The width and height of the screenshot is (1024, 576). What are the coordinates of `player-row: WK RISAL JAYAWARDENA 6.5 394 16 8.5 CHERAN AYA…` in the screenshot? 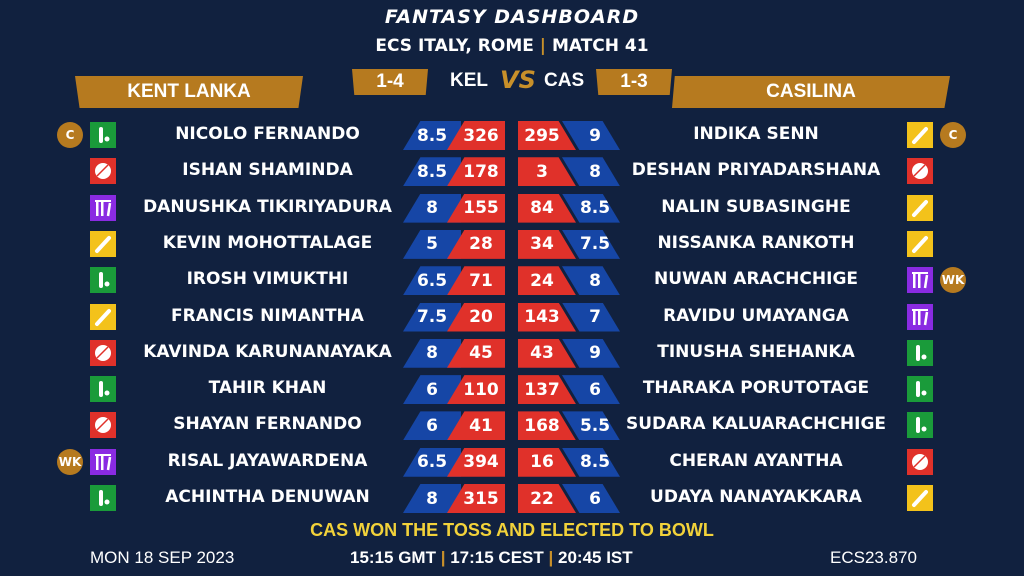 It's located at (512, 462).